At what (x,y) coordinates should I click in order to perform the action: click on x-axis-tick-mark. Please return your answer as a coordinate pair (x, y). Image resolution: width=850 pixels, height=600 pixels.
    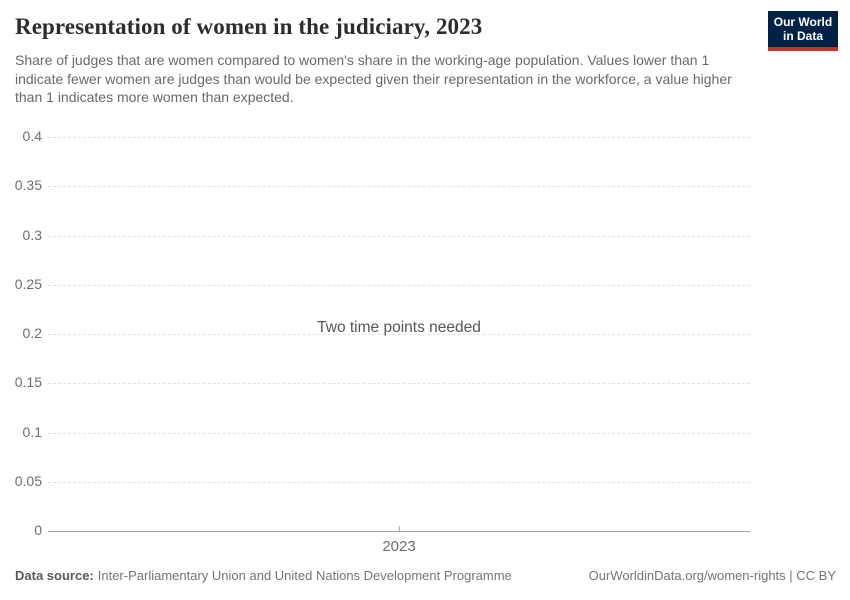
    Looking at the image, I should click on (399, 528).